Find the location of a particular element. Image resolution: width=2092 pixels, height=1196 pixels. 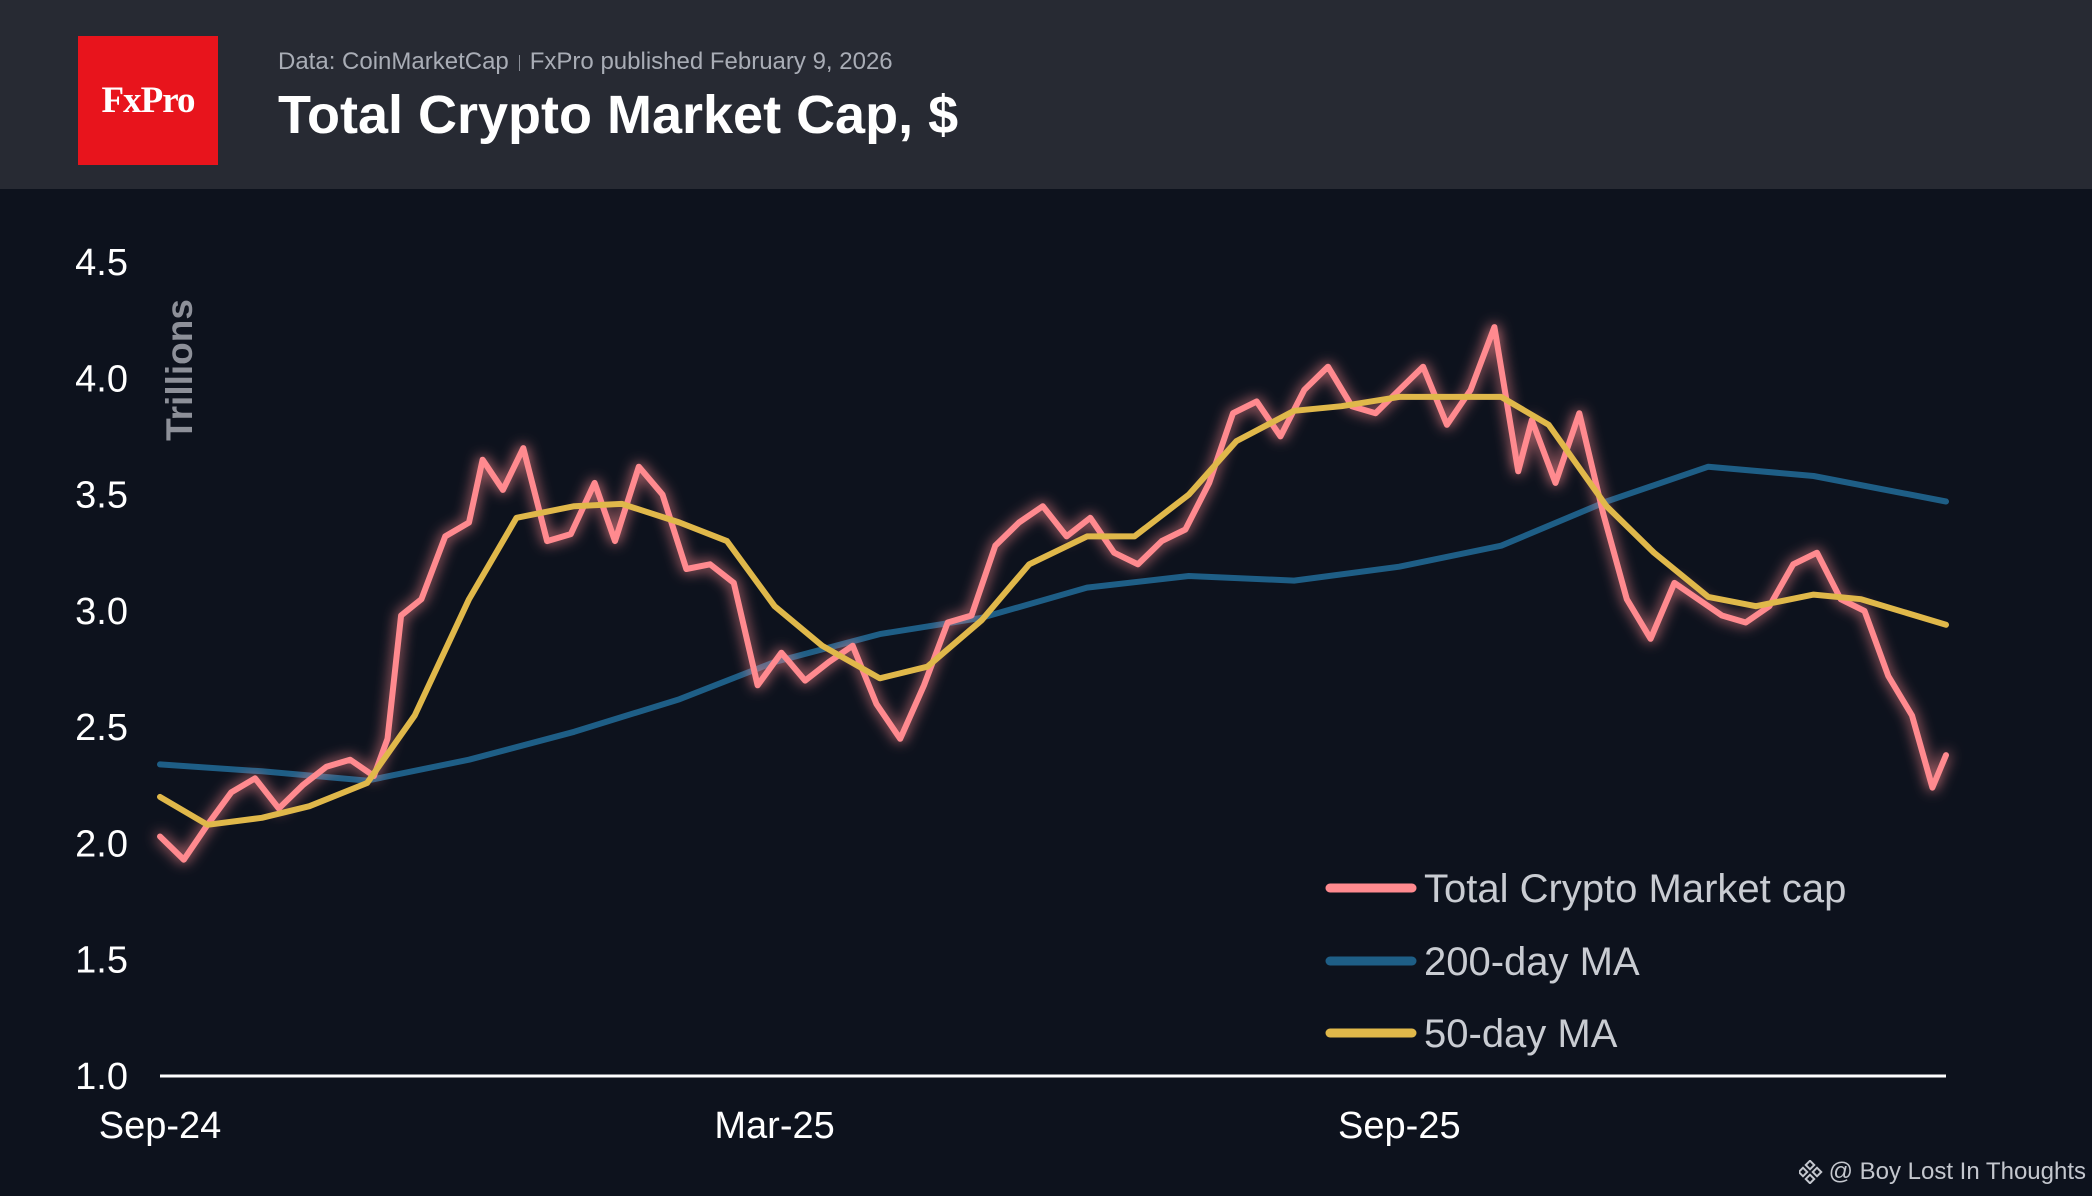

y-tick-label: 1.0 is located at coordinates (101, 1077).